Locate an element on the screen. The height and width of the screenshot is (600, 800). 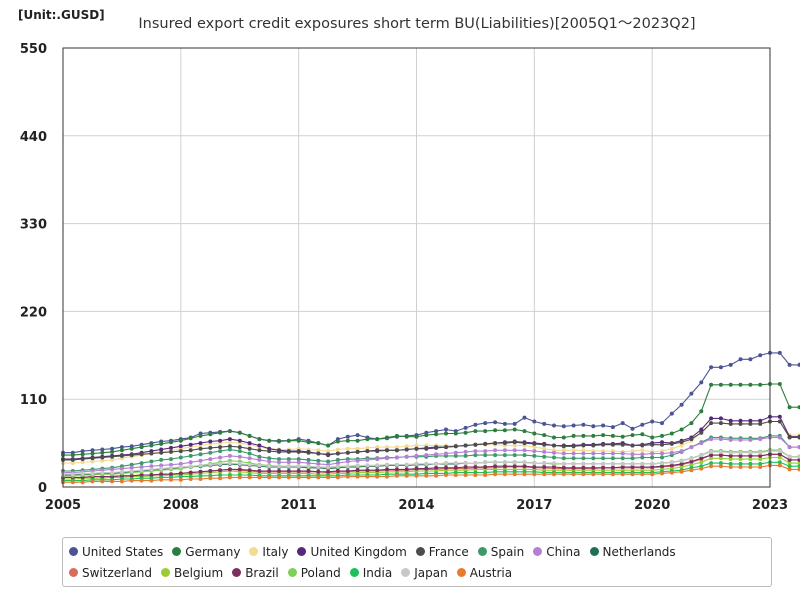
legend-item: France is located at coordinates (442, 551).